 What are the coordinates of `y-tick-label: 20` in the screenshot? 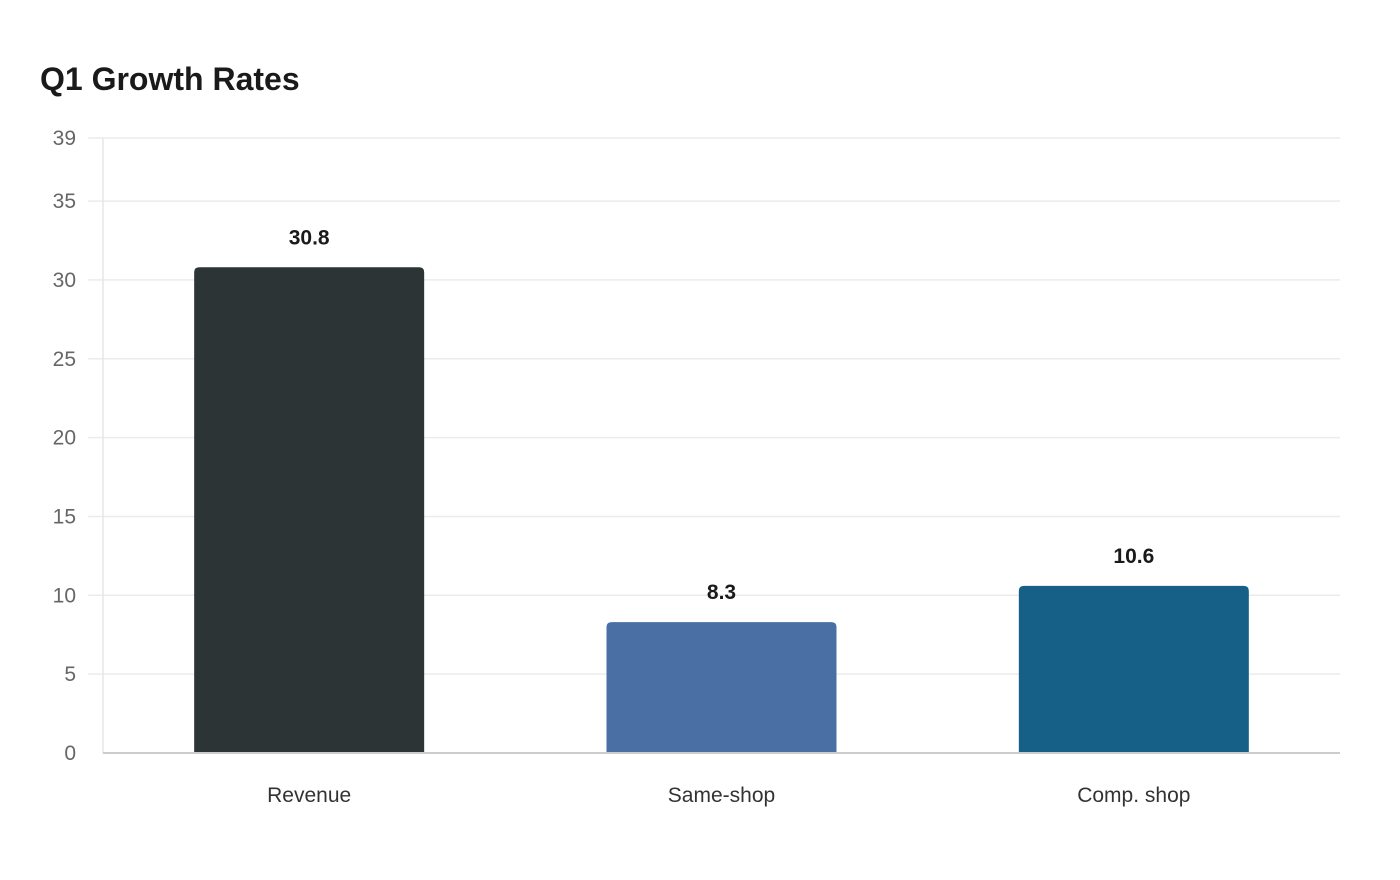 It's located at (64, 438).